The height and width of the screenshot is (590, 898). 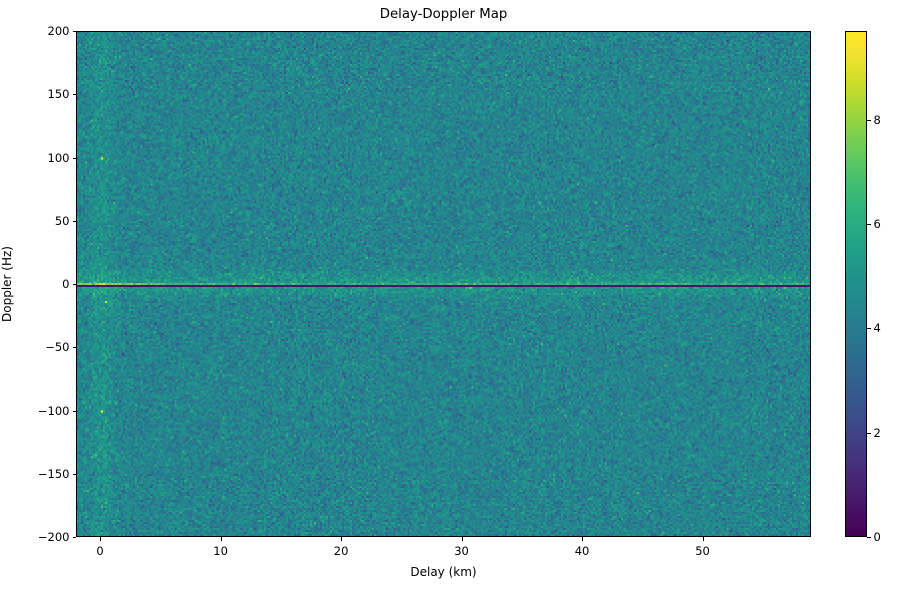 I want to click on x-tick-label: 40, so click(x=582, y=550).